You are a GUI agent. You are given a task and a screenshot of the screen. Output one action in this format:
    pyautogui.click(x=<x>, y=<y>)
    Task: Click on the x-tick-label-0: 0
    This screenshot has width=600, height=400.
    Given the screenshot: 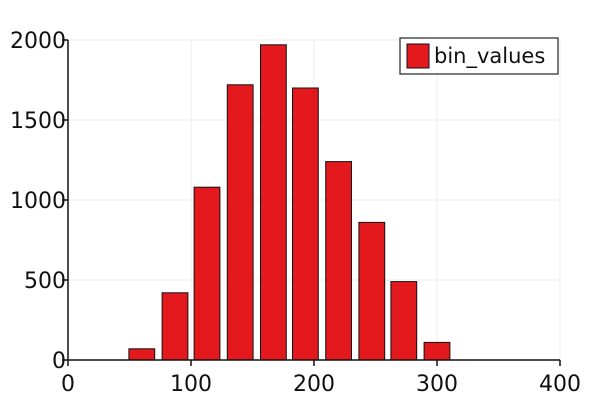 What is the action you would take?
    pyautogui.click(x=68, y=384)
    